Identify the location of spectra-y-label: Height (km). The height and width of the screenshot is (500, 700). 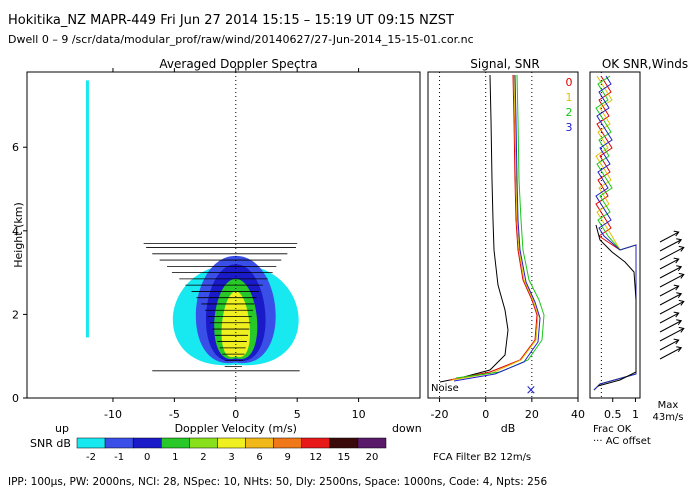
(18, 235).